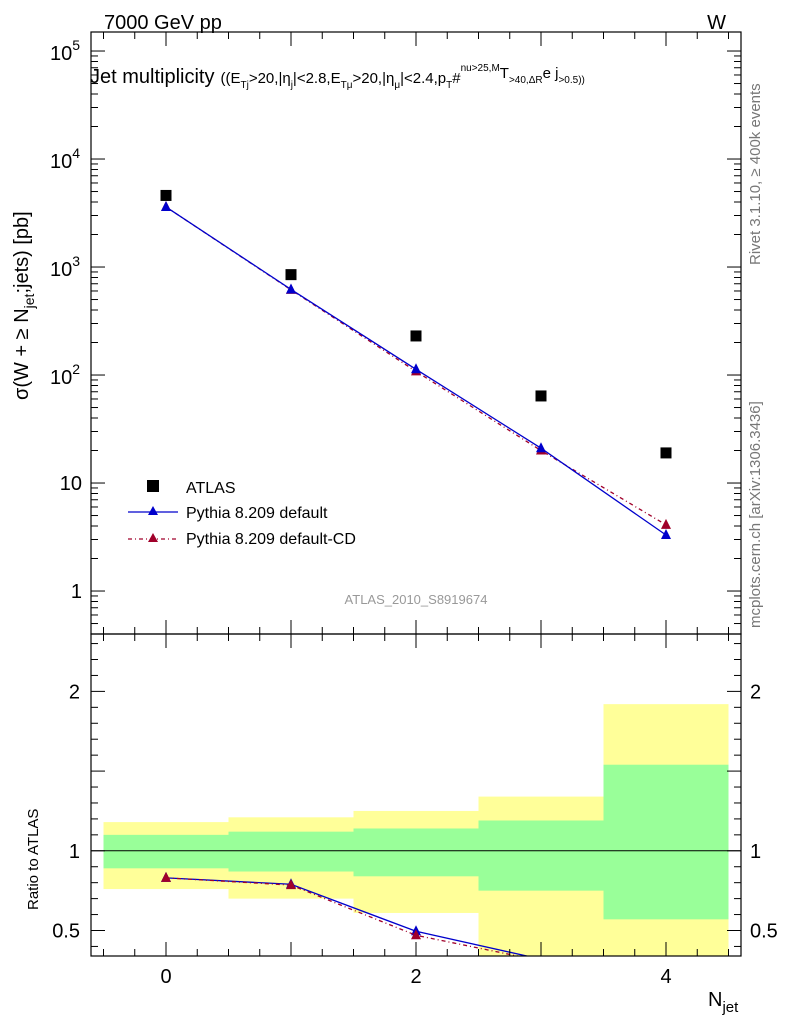  What do you see at coordinates (74, 852) in the screenshot?
I see `ratio-ytick-label-left: 1` at bounding box center [74, 852].